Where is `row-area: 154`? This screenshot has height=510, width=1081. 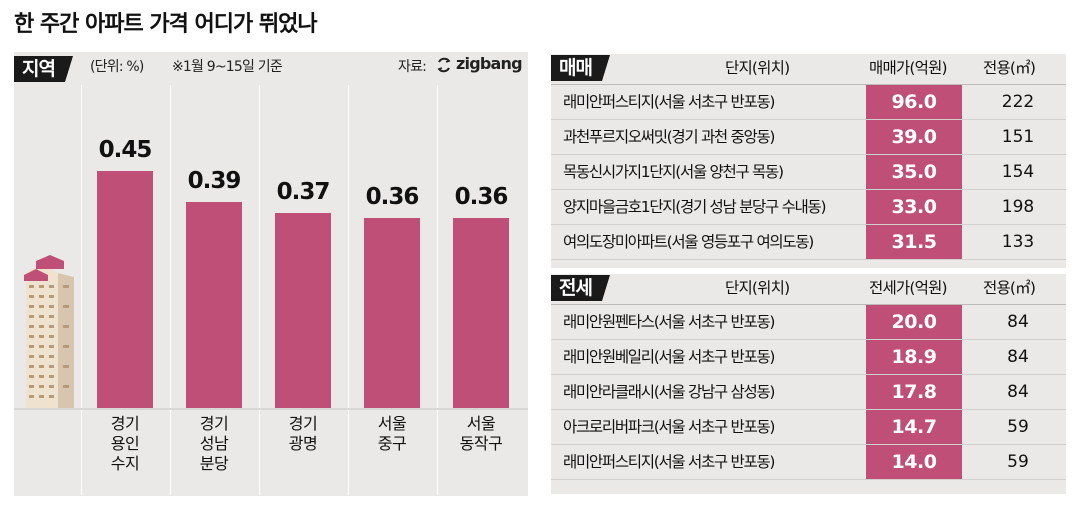
row-area: 154 is located at coordinates (1018, 172).